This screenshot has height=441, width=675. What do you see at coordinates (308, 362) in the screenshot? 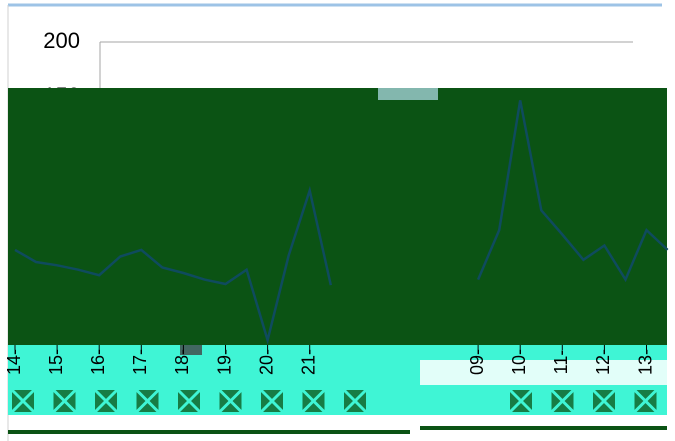
I see `x-tick-label: 21-` at bounding box center [308, 362].